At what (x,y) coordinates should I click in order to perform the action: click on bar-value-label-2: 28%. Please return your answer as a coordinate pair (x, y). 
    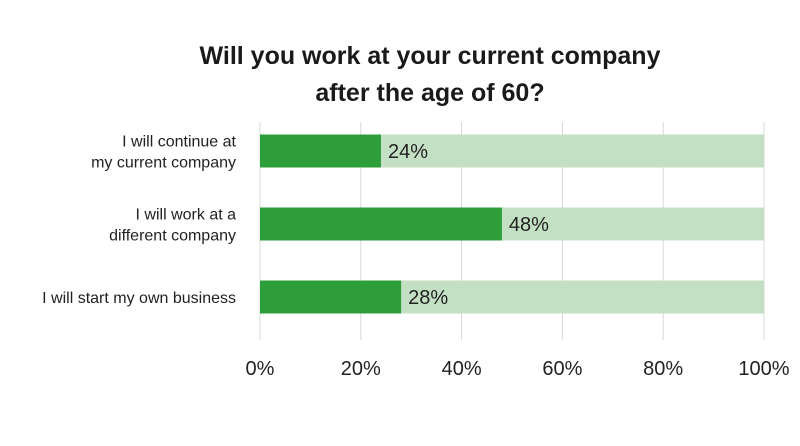
    Looking at the image, I should click on (428, 298).